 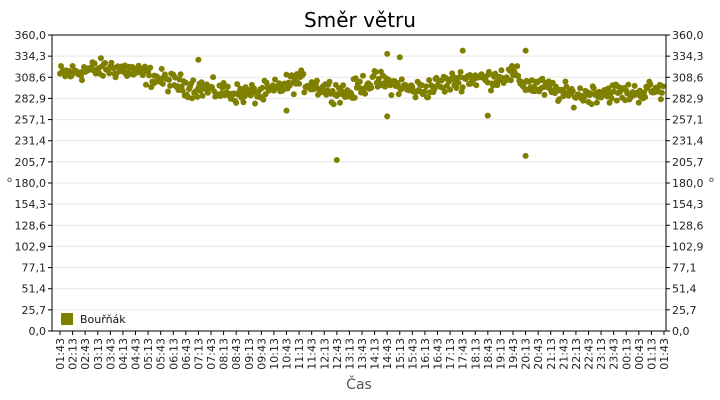 What do you see at coordinates (688, 204) in the screenshot?
I see `y-tick-label-right: 154,3` at bounding box center [688, 204].